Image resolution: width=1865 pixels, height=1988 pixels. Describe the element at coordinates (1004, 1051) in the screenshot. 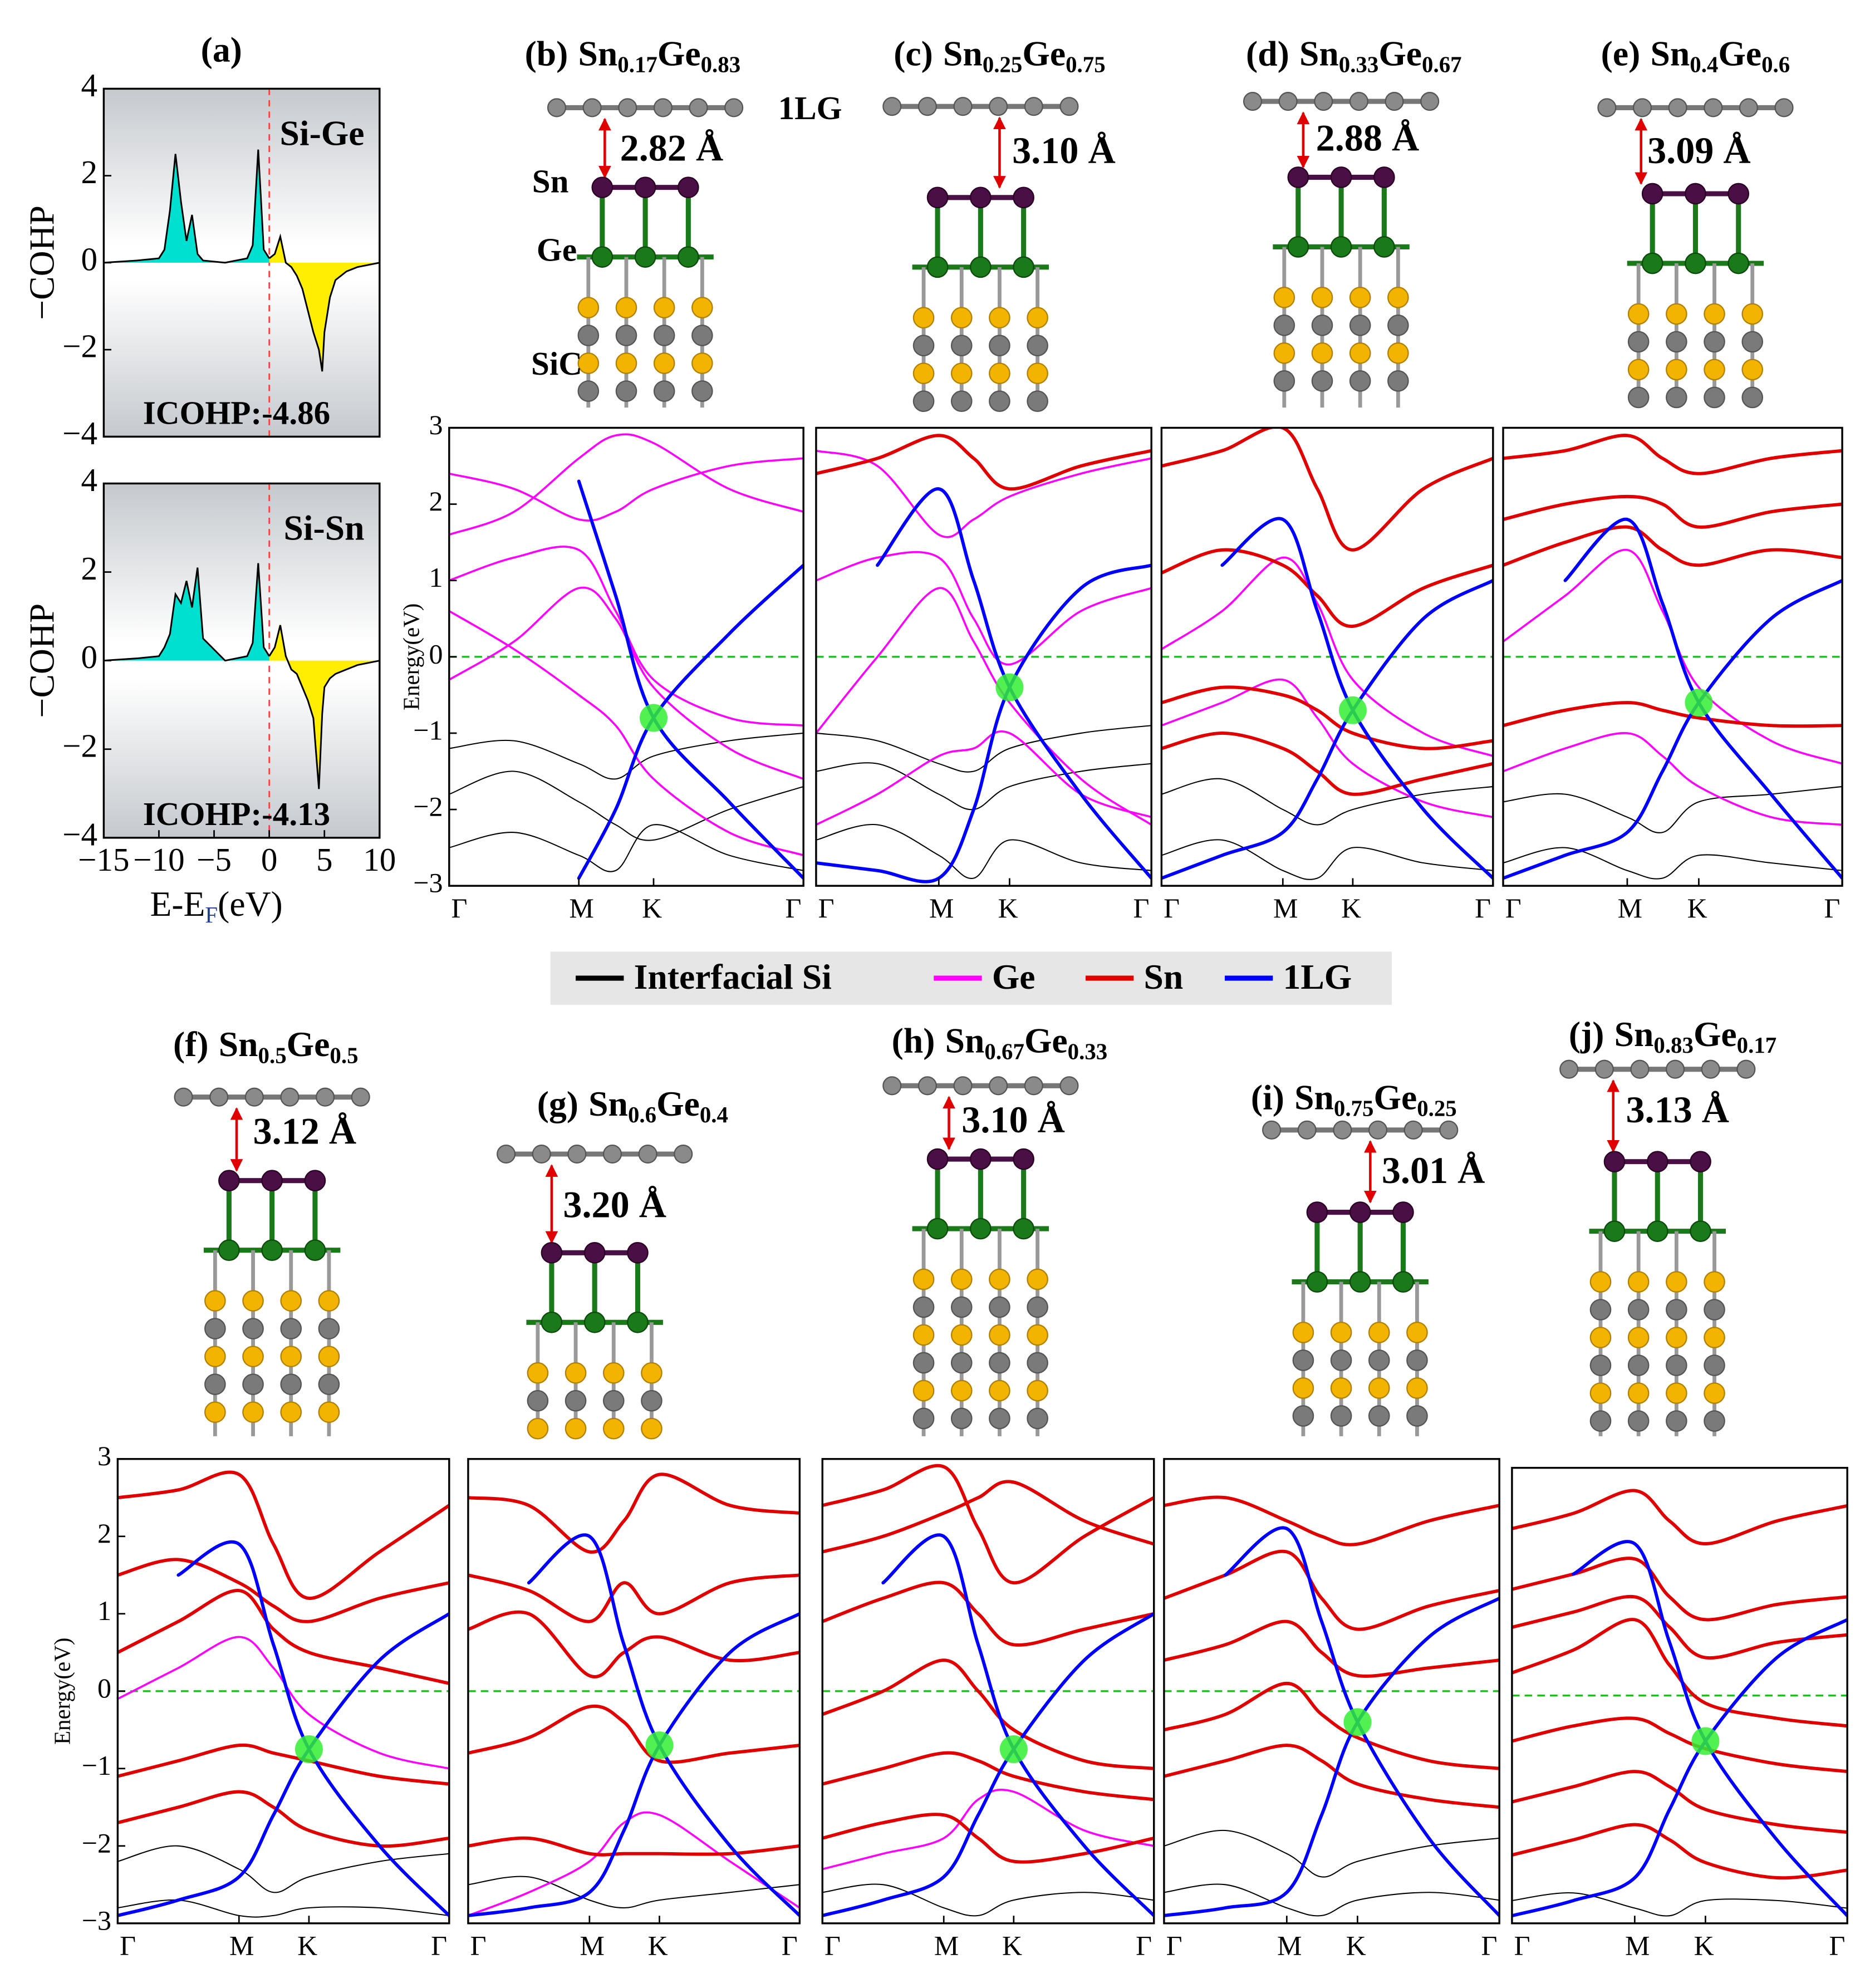

I see `subscript: 0.67` at that location.